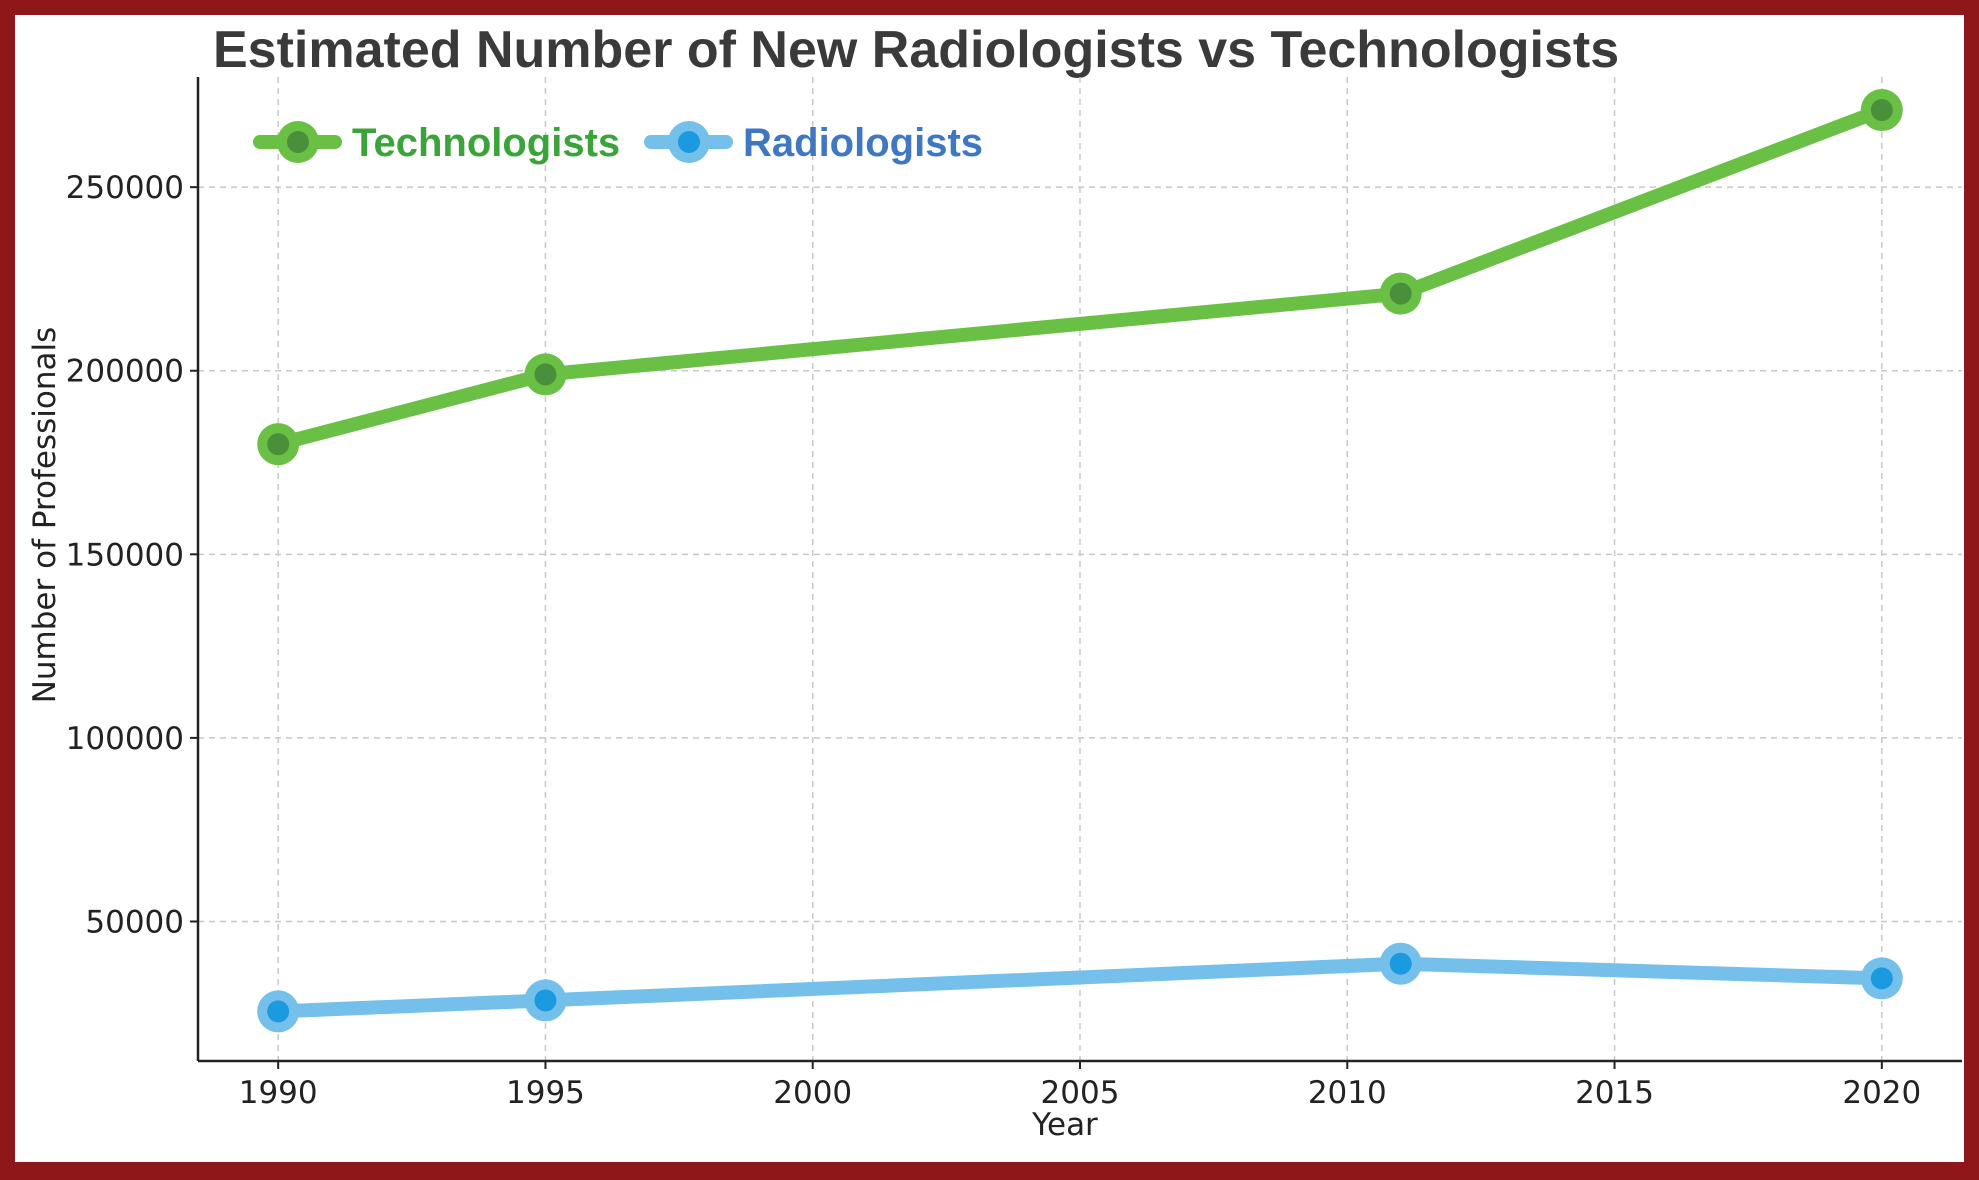 The height and width of the screenshot is (1180, 1979). What do you see at coordinates (125, 555) in the screenshot?
I see `y-tick-label: 150000` at bounding box center [125, 555].